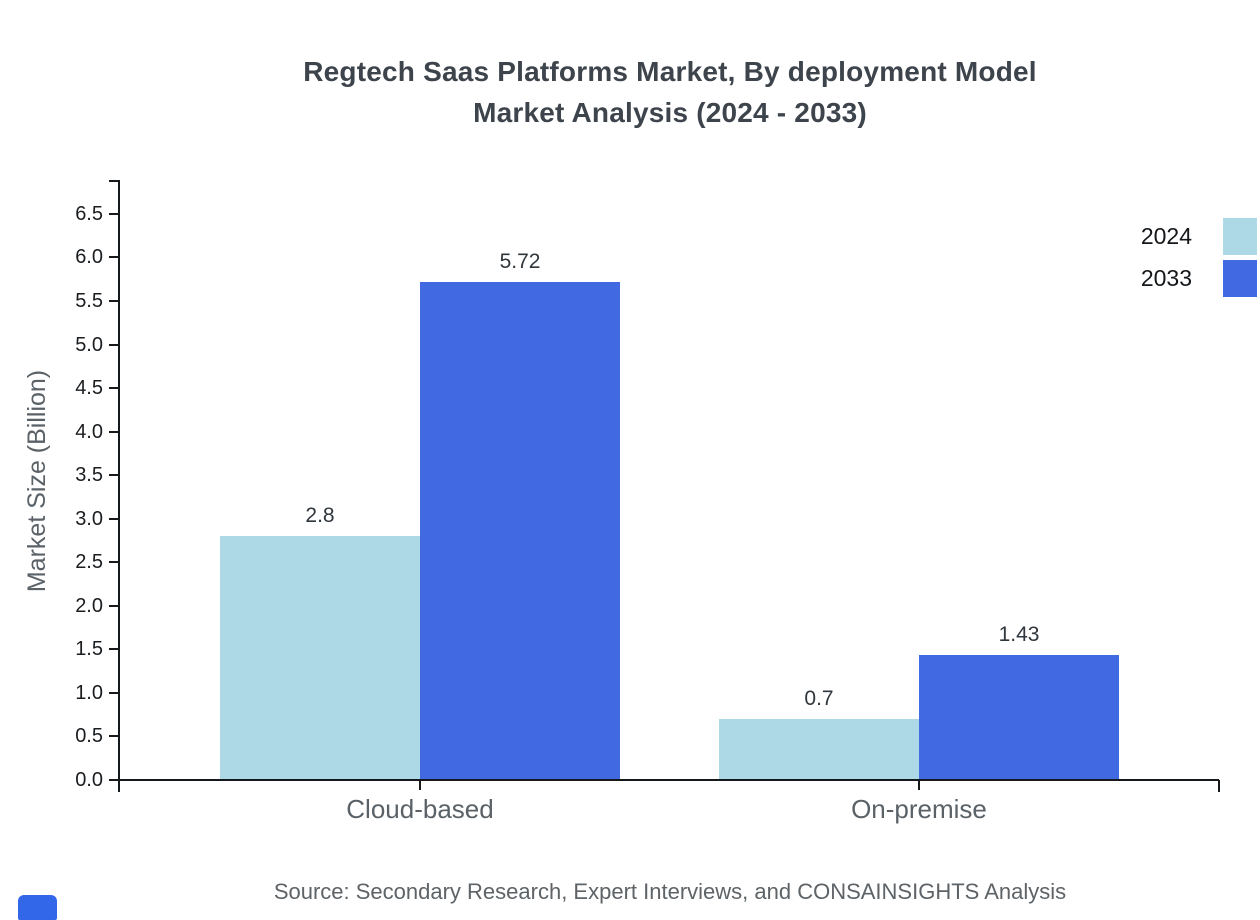 Image resolution: width=1260 pixels, height=920 pixels. Describe the element at coordinates (520, 261) in the screenshot. I see `bar-value-label: 5.72` at that location.